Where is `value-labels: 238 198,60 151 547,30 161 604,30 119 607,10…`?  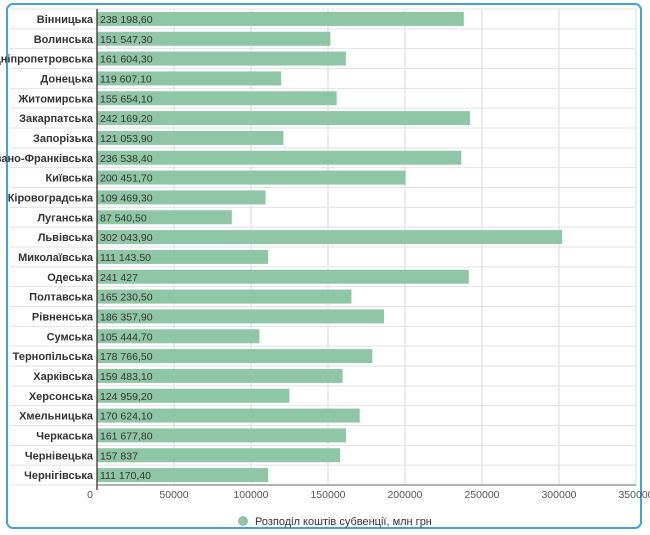 value-labels: 238 198,60 151 547,30 161 604,30 119 607,10… is located at coordinates (126, 248).